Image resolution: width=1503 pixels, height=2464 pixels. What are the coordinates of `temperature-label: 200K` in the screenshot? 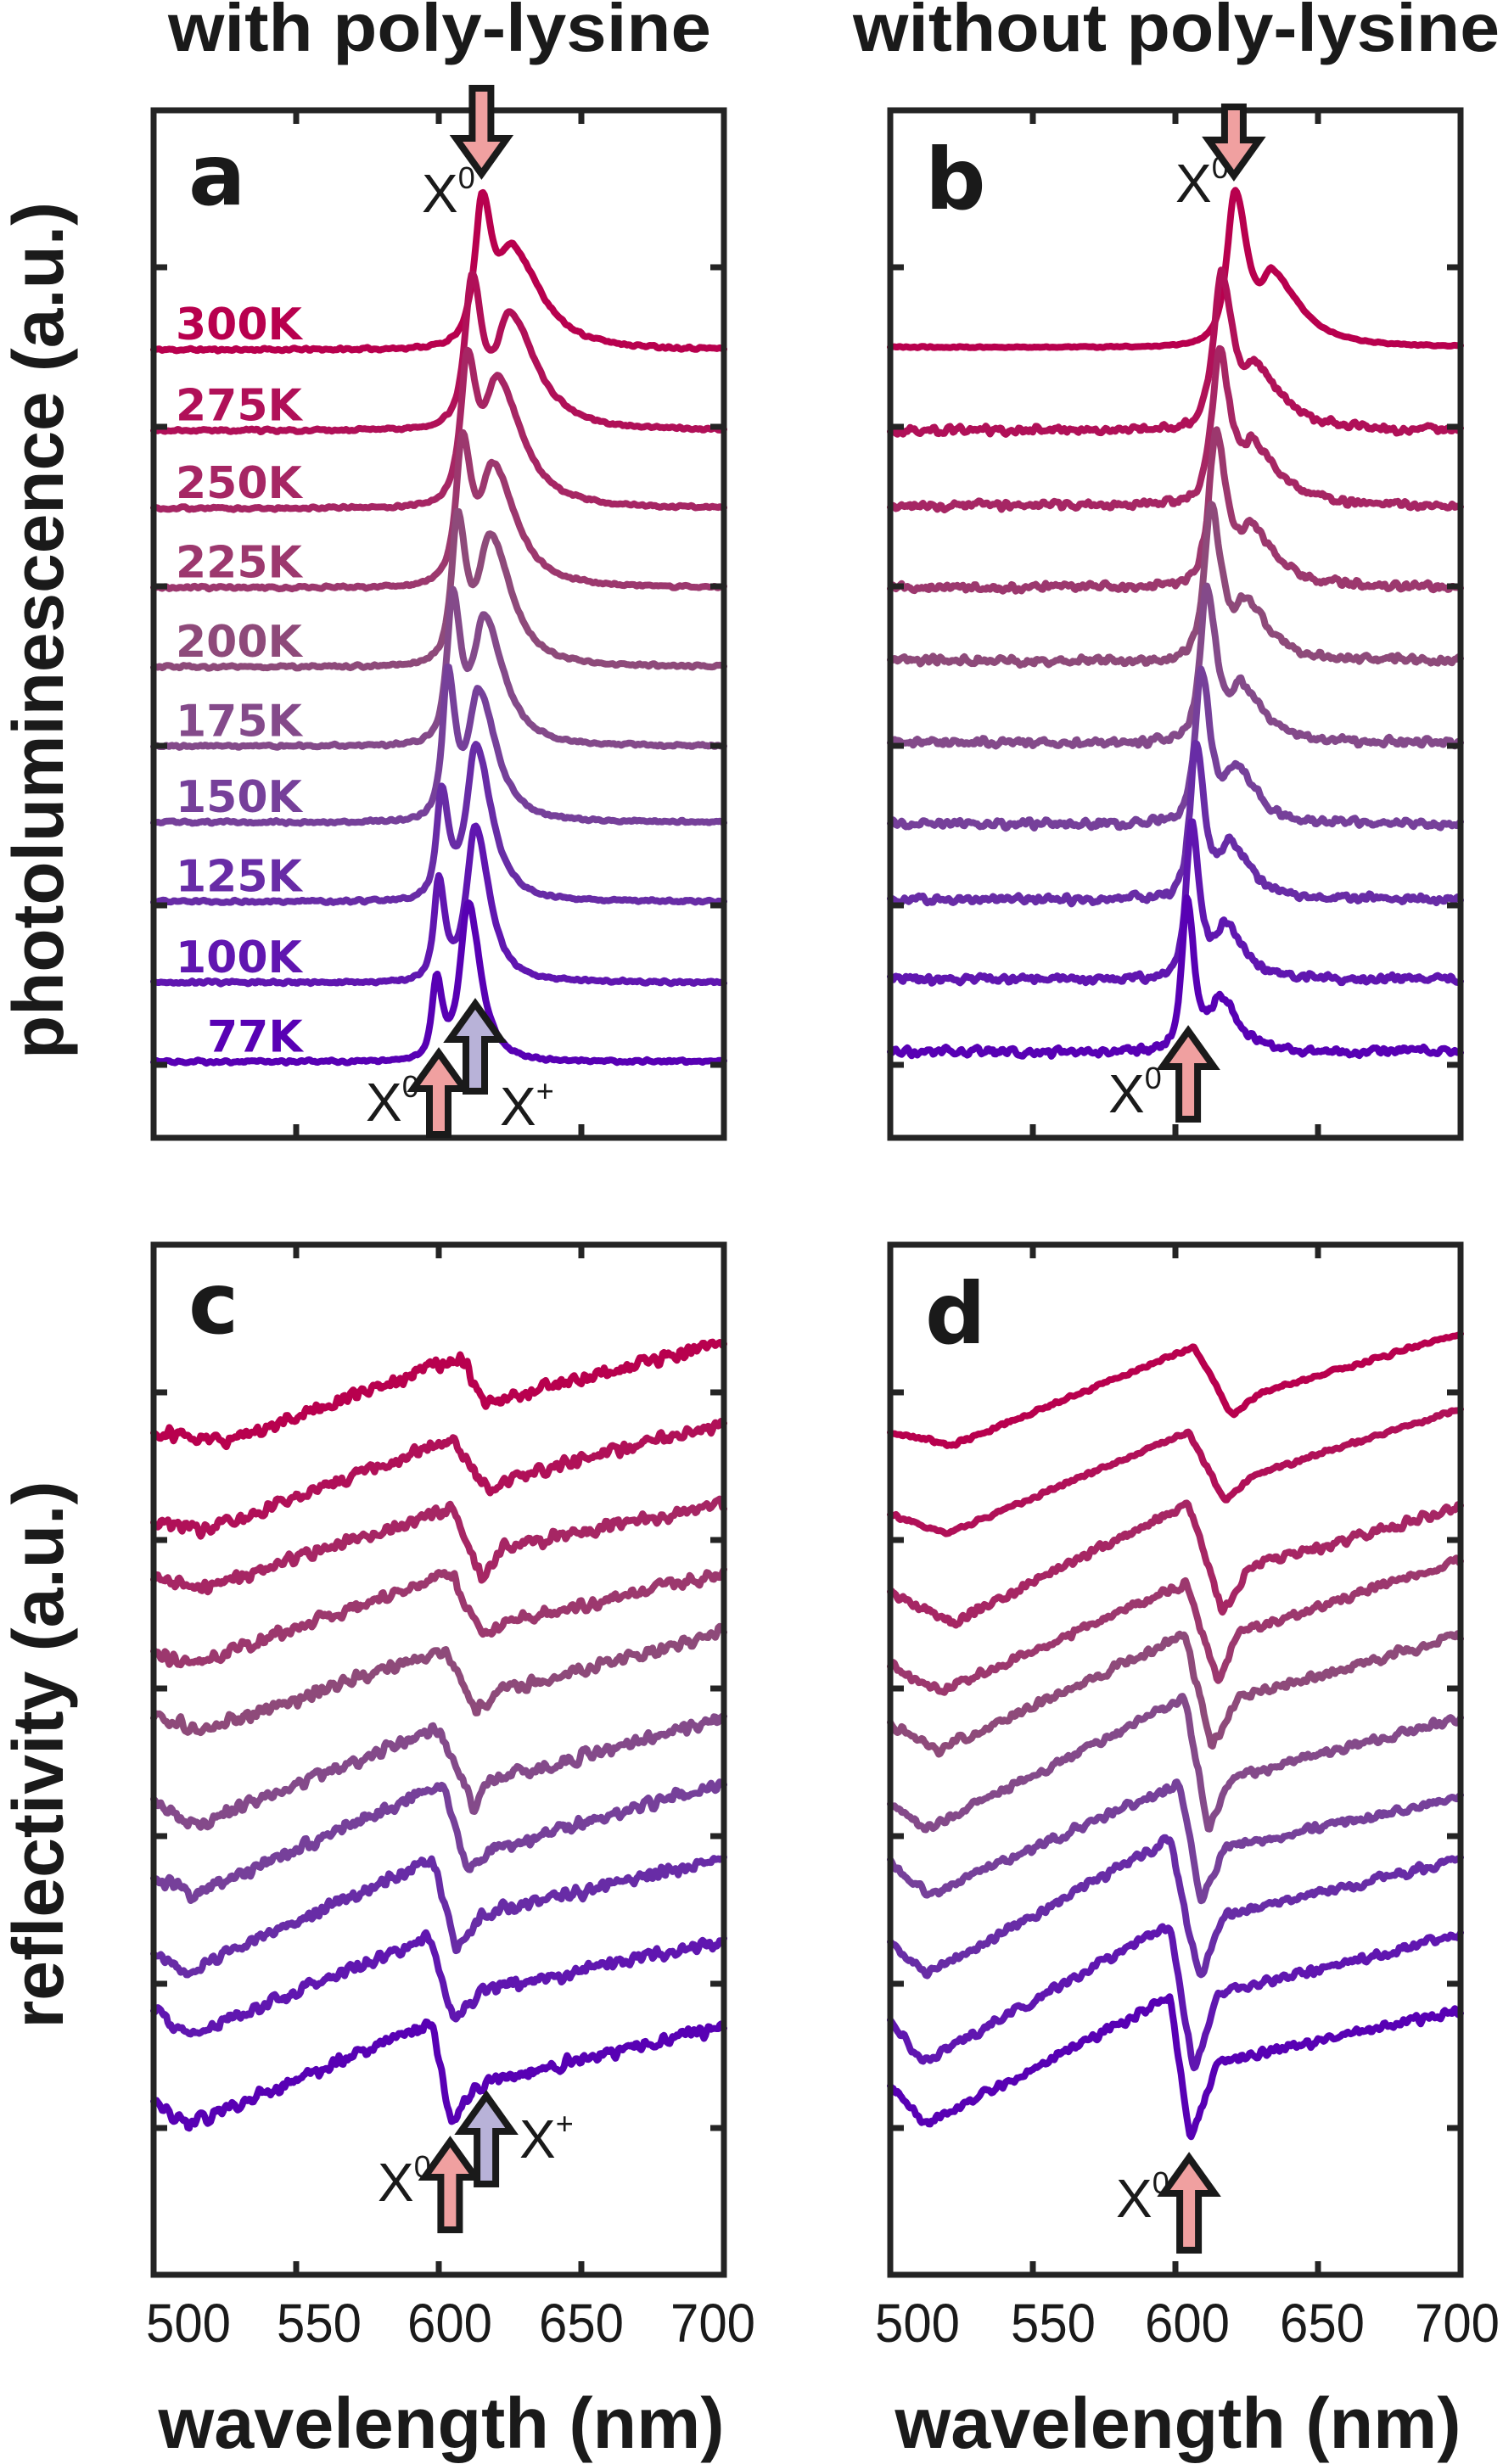 It's located at (240, 642).